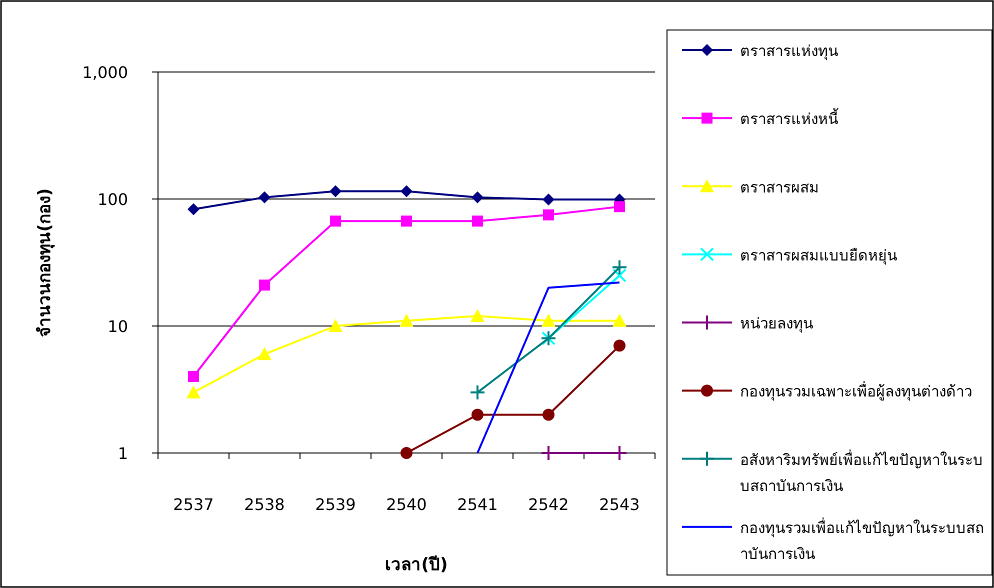 The image size is (994, 588). What do you see at coordinates (776, 324) in the screenshot?
I see `legend-label: หน่วยลงทุน` at bounding box center [776, 324].